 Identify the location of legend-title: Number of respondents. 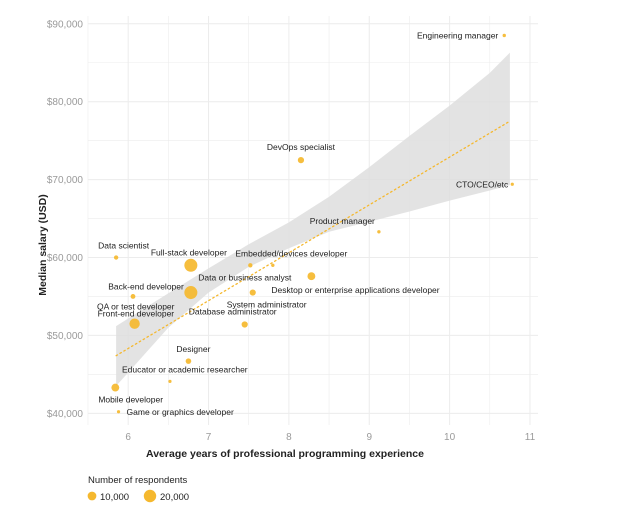
(138, 480).